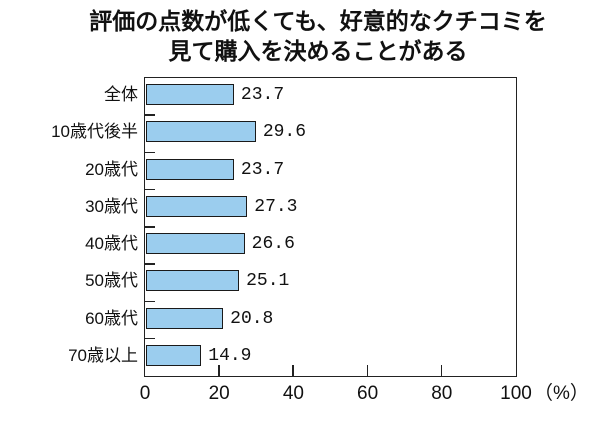 This screenshot has width=600, height=427. I want to click on value-label: 27.3, so click(276, 206).